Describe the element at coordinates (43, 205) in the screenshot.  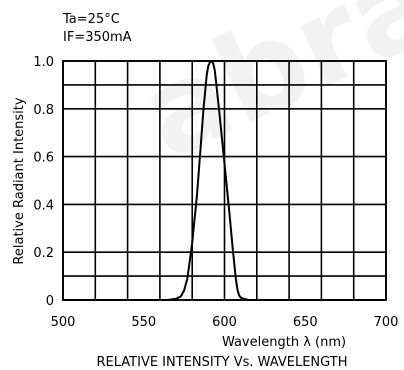
I see `y-tick-label: 0.4` at that location.